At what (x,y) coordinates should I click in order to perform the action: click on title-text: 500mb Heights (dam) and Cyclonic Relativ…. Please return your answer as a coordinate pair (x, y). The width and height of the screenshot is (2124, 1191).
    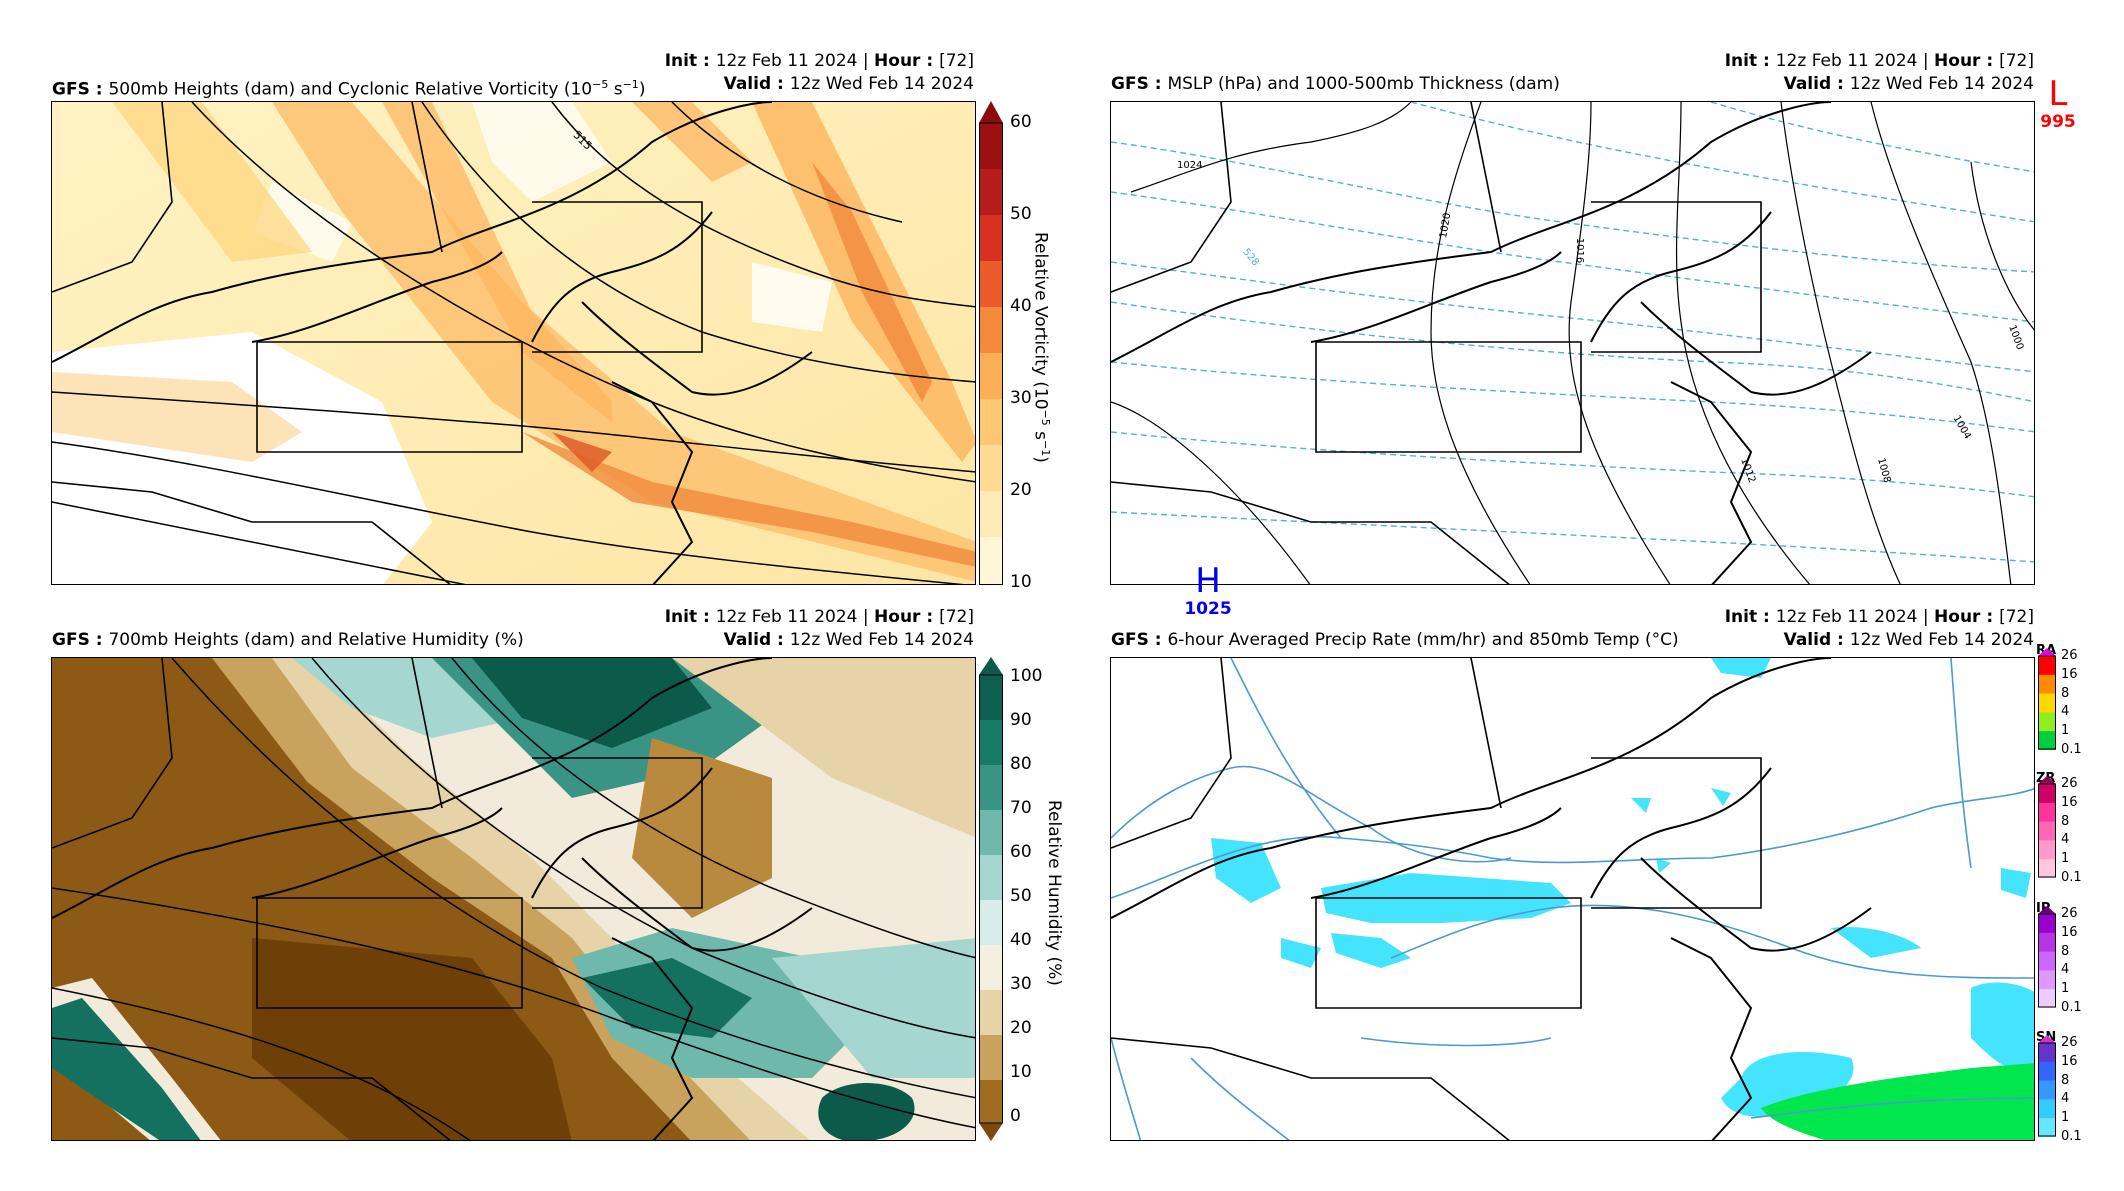
    Looking at the image, I should click on (350, 89).